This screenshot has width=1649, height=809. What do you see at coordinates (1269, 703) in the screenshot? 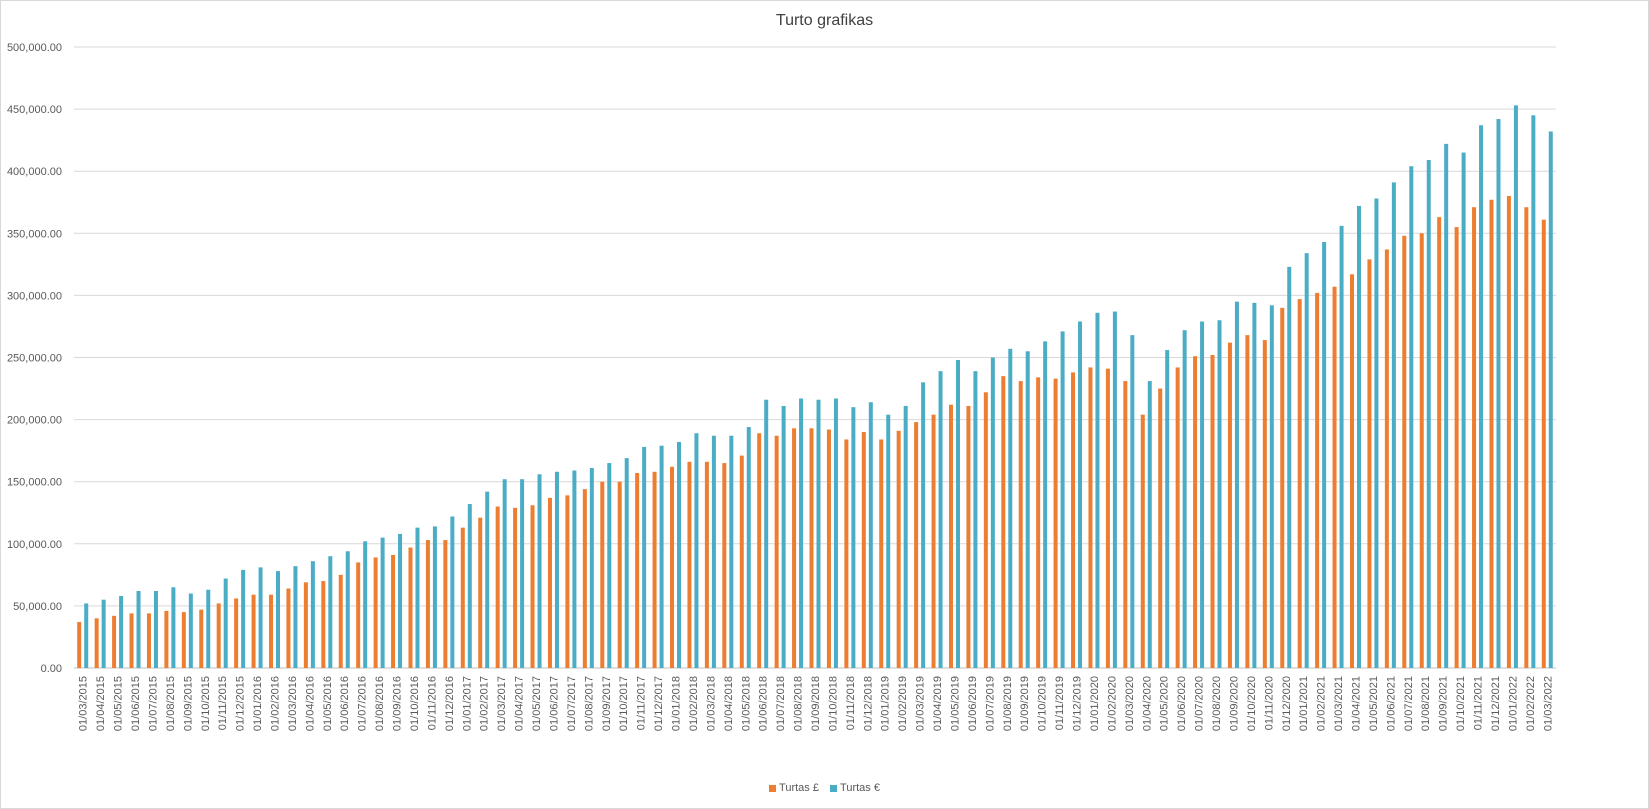
I see `x-tick-label: 01/11/2020` at bounding box center [1269, 703].